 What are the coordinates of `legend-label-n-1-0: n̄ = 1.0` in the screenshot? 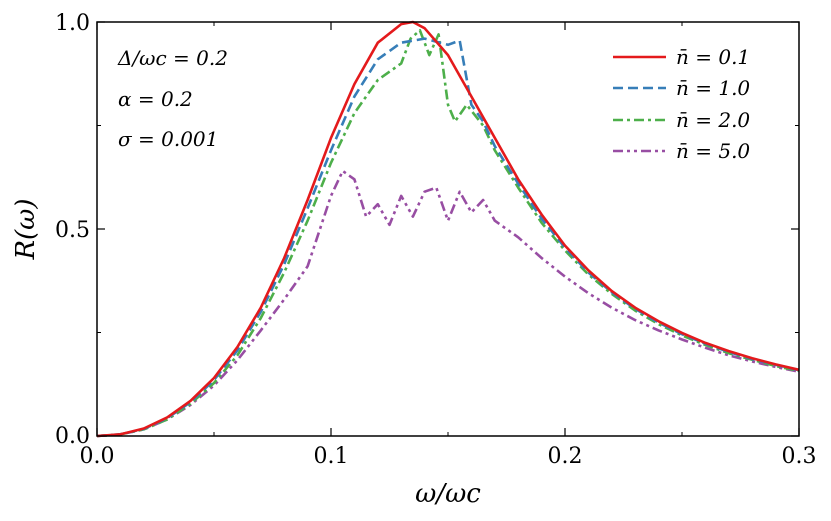 It's located at (713, 88).